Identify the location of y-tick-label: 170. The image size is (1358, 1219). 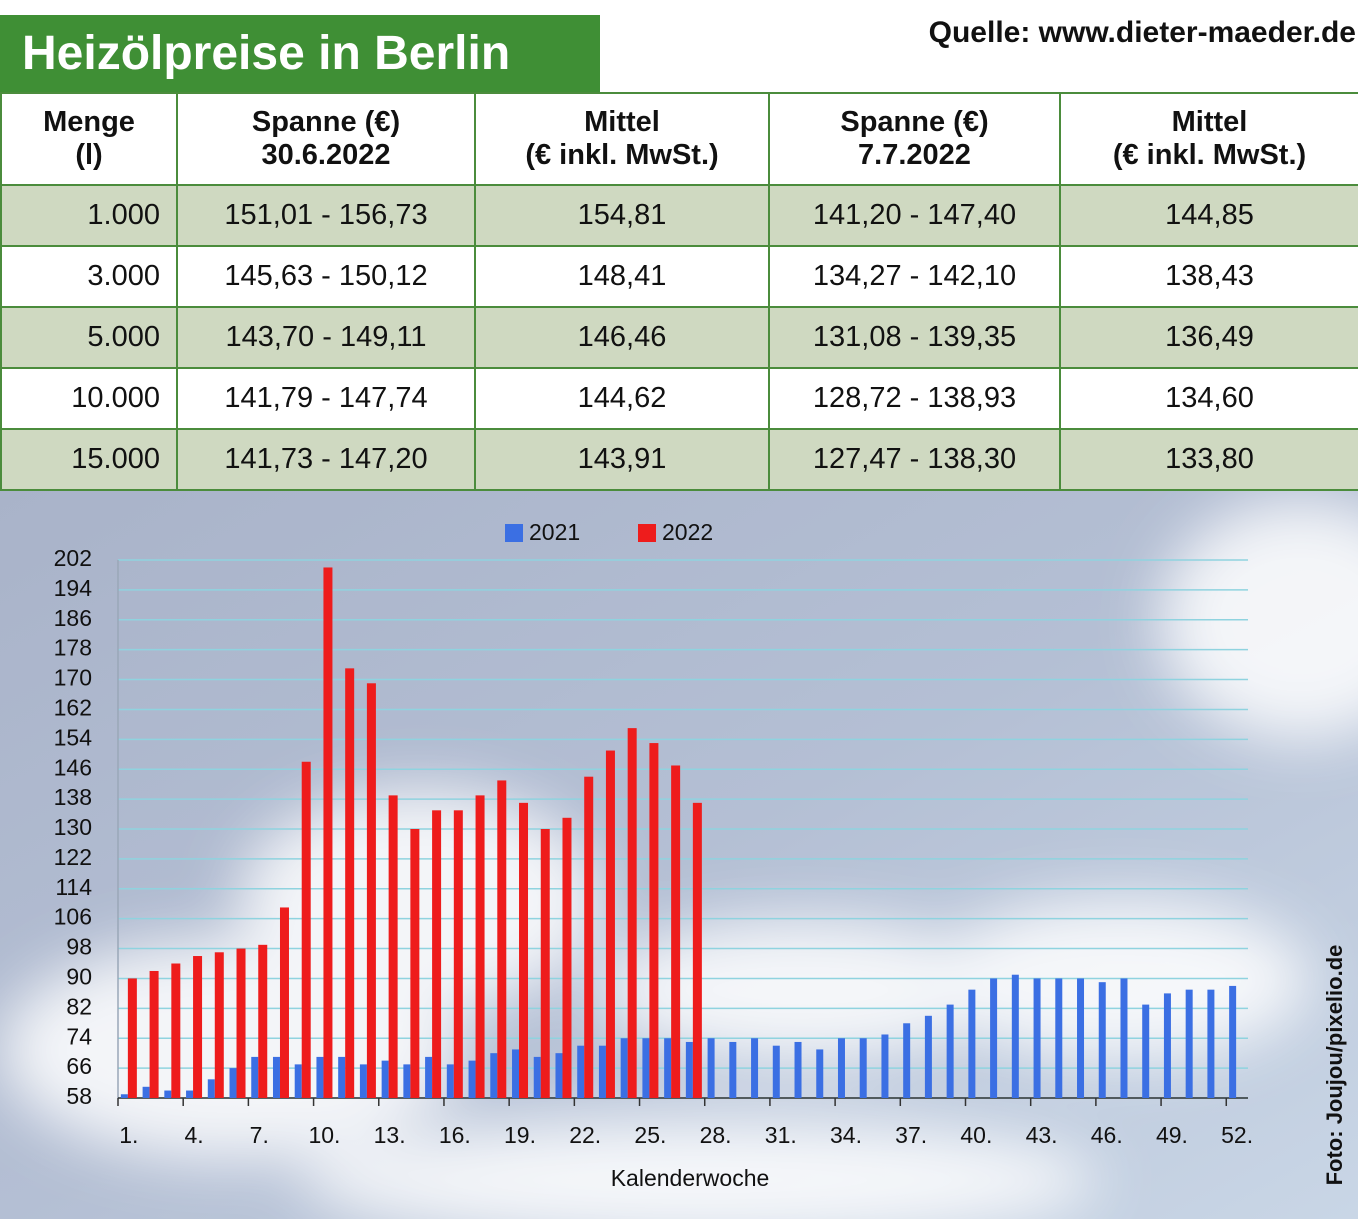
(73, 678).